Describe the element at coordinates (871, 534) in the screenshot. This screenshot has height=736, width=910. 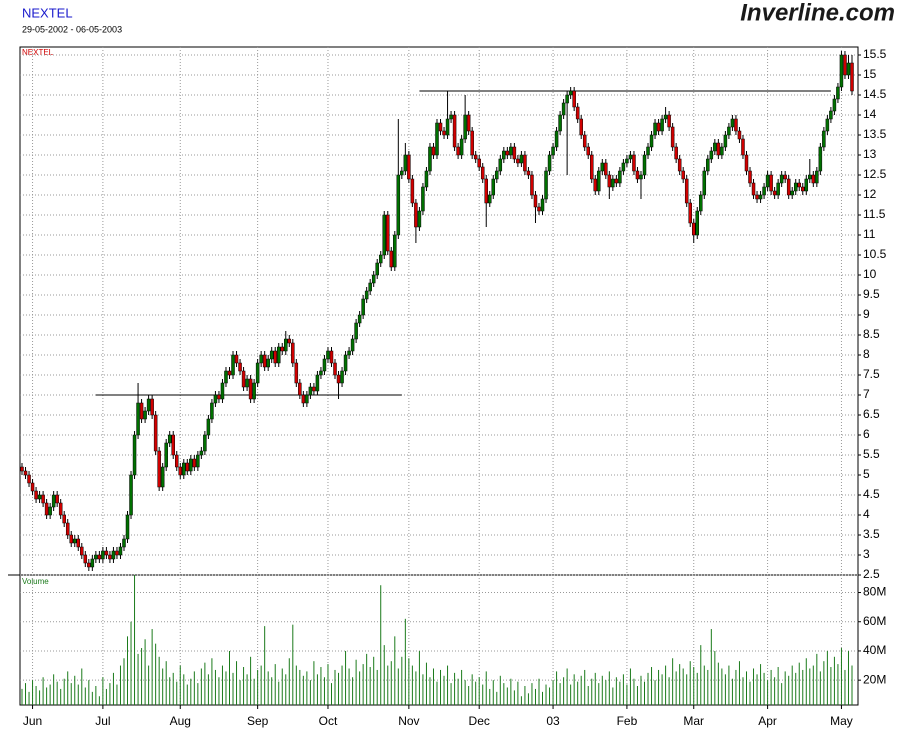
I see `y-tick-label: 3.5` at that location.